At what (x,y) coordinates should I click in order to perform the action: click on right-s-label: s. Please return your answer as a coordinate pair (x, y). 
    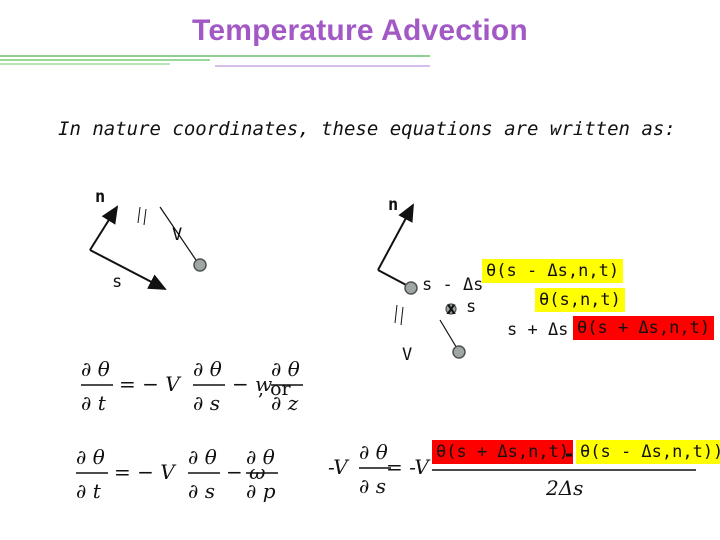
    Looking at the image, I should click on (471, 307).